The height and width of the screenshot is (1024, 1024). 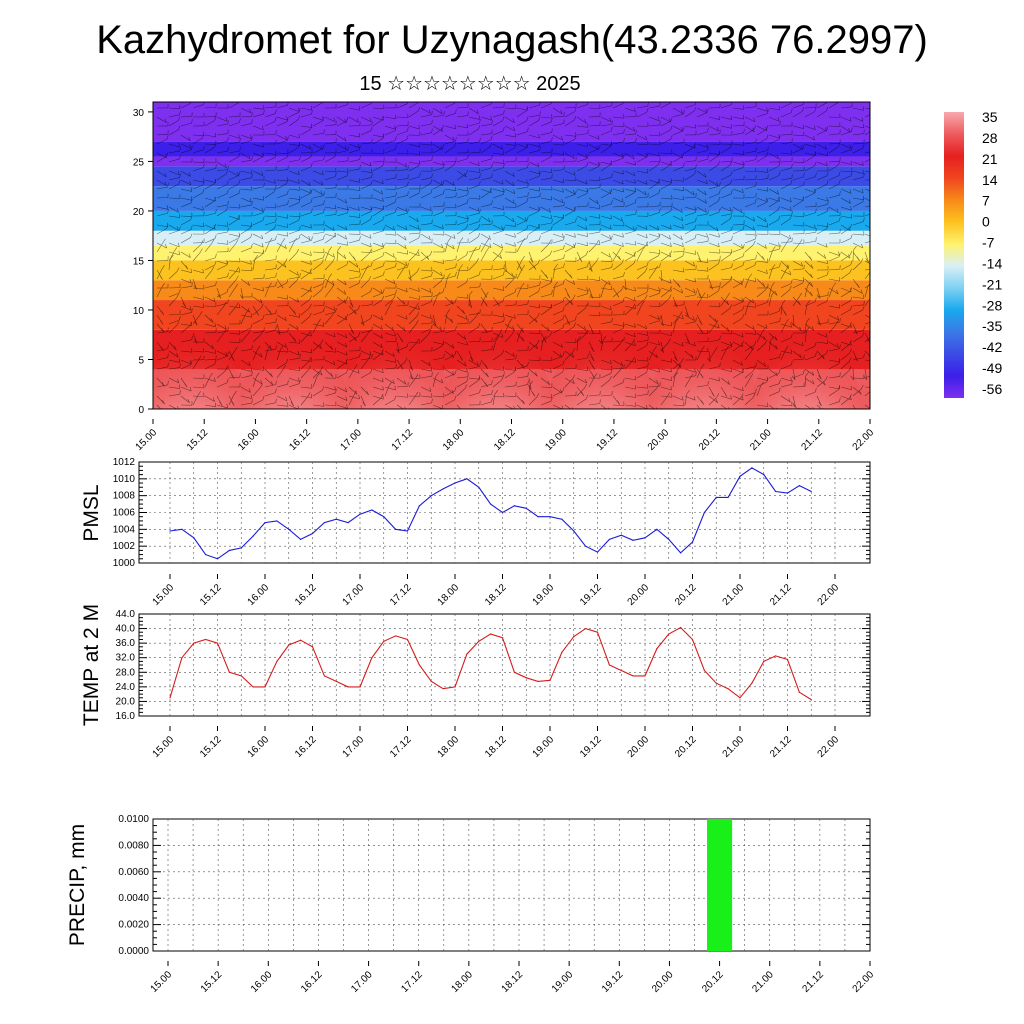 What do you see at coordinates (162, 982) in the screenshot?
I see `precip-xtick-label: 15.00` at bounding box center [162, 982].